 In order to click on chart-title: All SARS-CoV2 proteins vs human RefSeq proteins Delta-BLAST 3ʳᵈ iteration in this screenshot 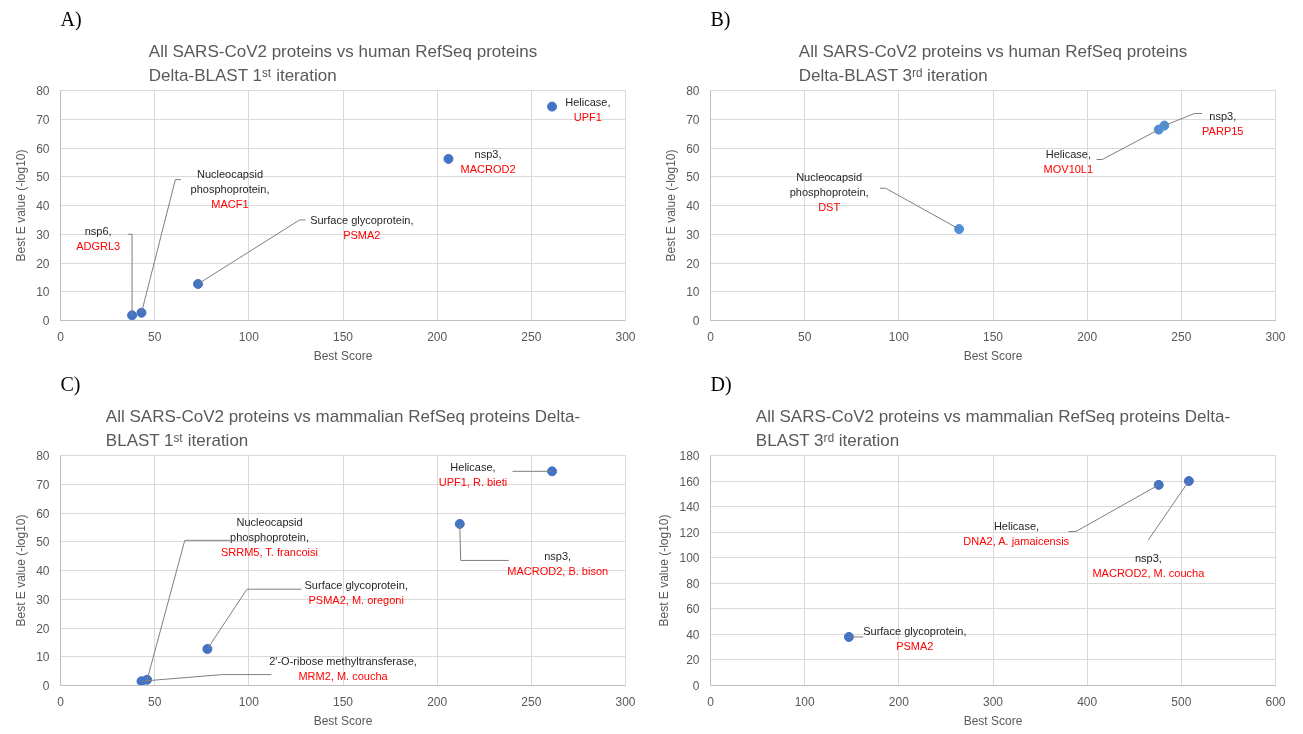, I will do `click(993, 63)`.